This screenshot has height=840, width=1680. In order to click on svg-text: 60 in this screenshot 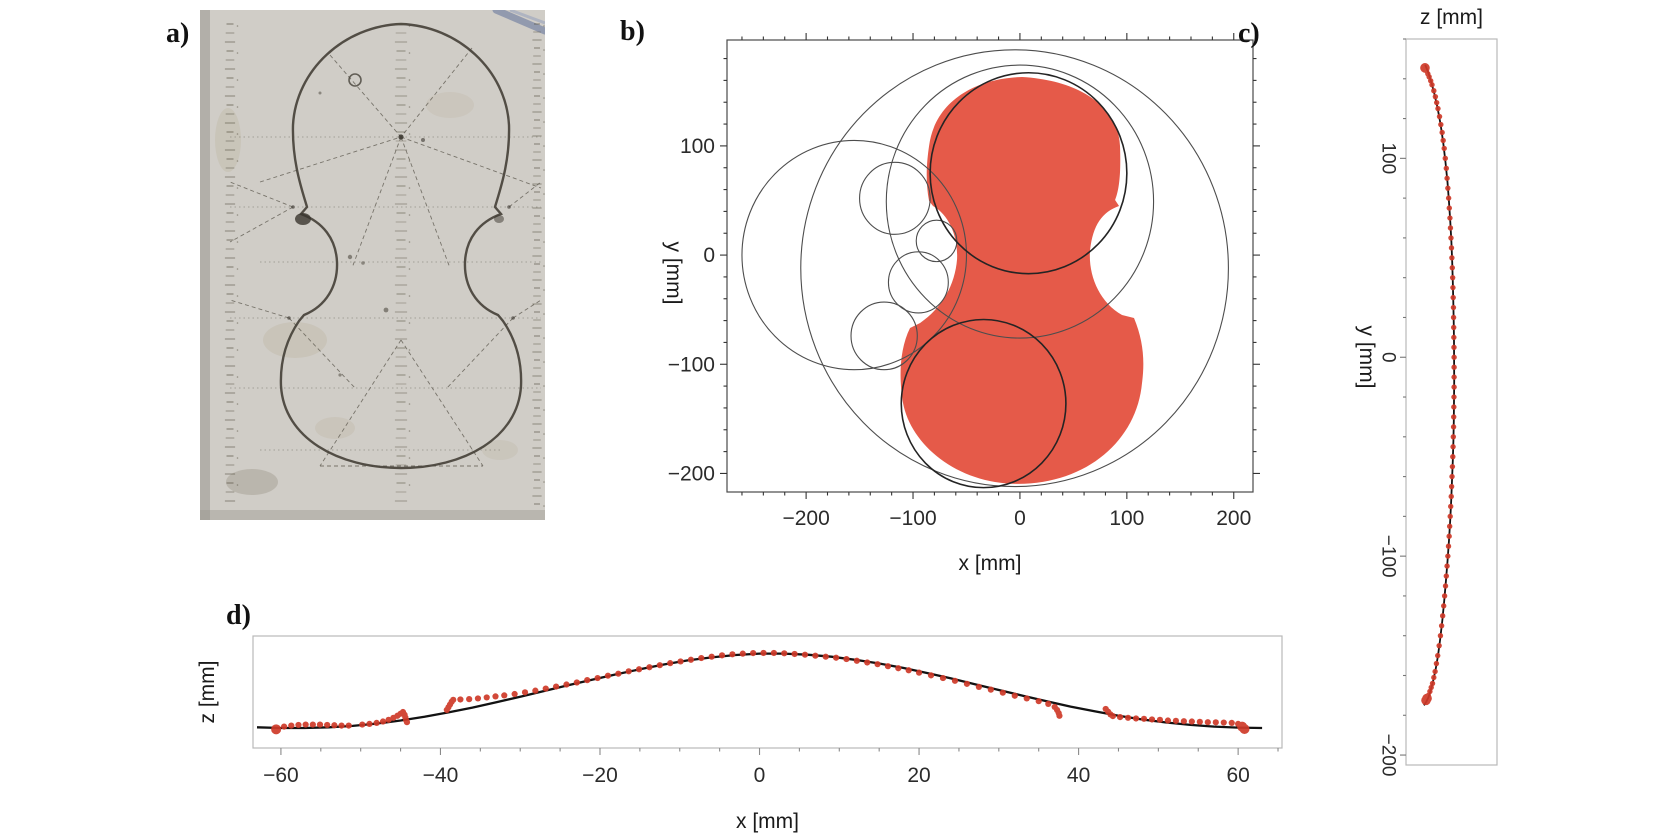, I will do `click(1237, 775)`.